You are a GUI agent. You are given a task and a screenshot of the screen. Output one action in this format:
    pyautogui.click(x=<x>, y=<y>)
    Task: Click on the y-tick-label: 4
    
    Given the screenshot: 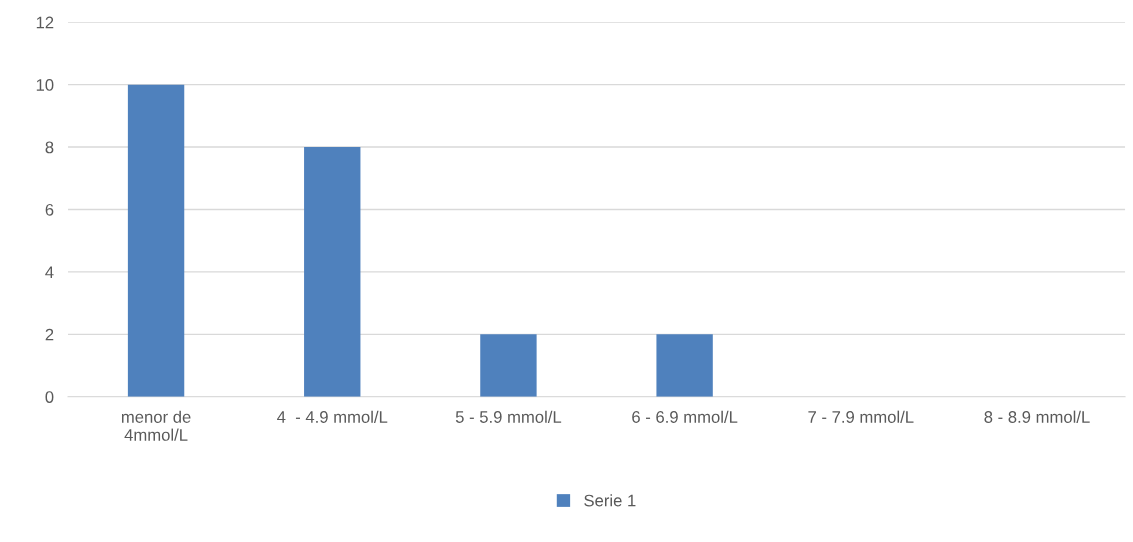 What is the action you would take?
    pyautogui.click(x=49, y=272)
    